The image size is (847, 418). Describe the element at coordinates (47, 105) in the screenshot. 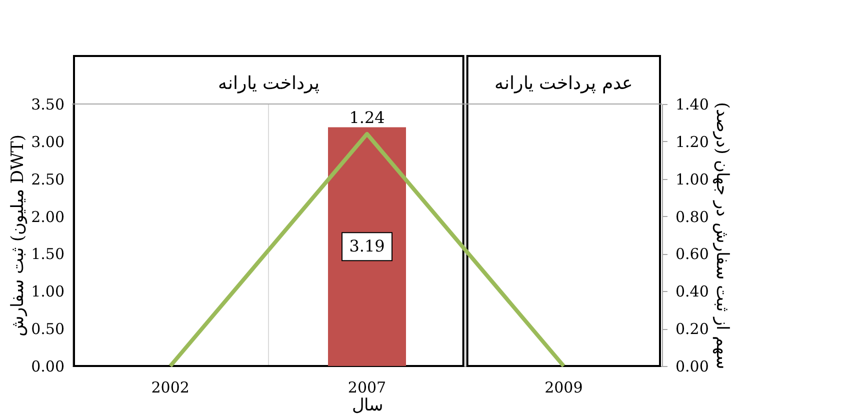

I see `y-tick-label: 3.50` at that location.